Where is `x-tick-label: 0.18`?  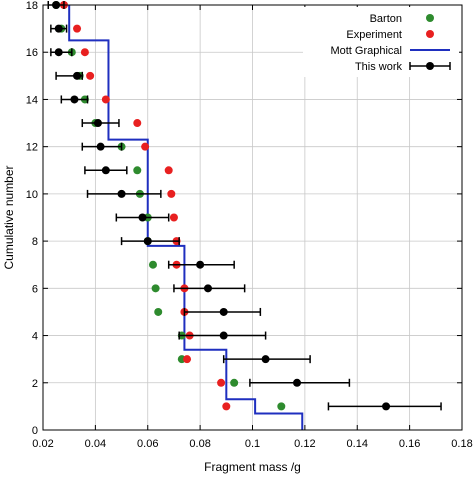
x-tick-label: 0.18 is located at coordinates (461, 444).